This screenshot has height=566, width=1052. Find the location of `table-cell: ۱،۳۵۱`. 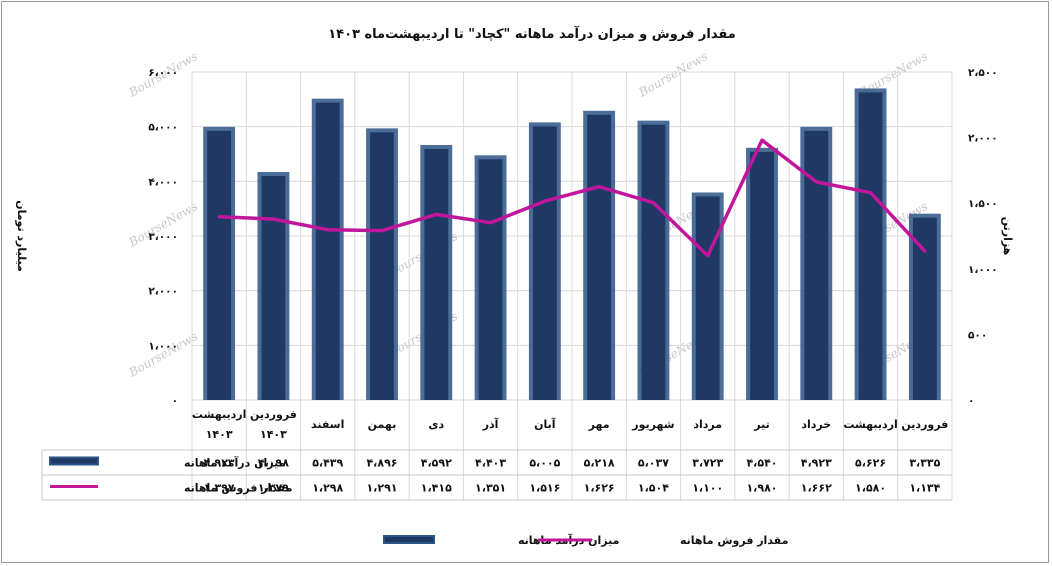

table-cell: ۱،۳۵۱ is located at coordinates (490, 488).